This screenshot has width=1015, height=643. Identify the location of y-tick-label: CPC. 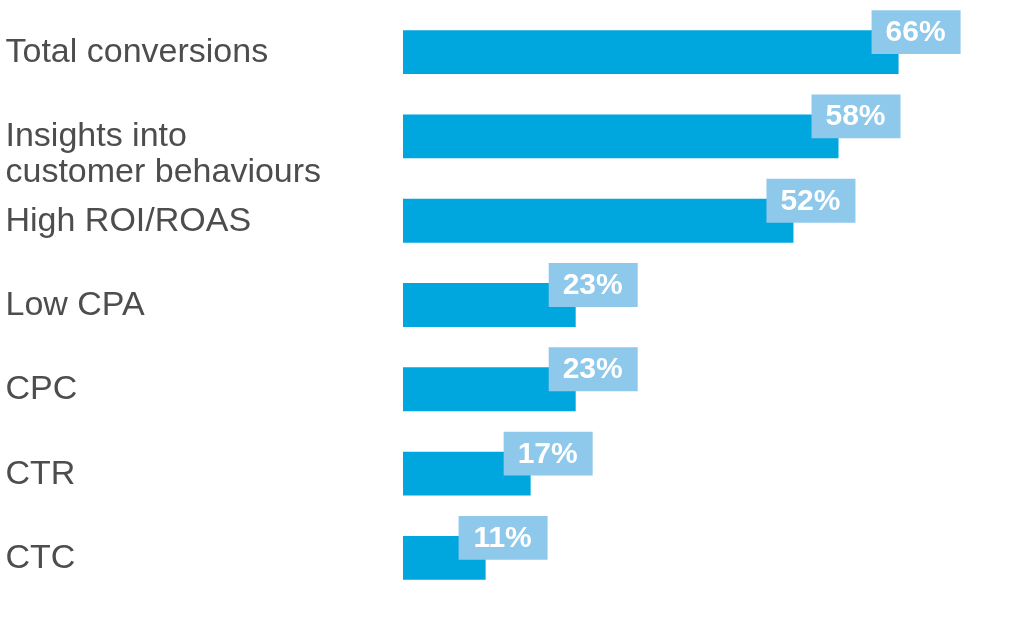
(41, 387).